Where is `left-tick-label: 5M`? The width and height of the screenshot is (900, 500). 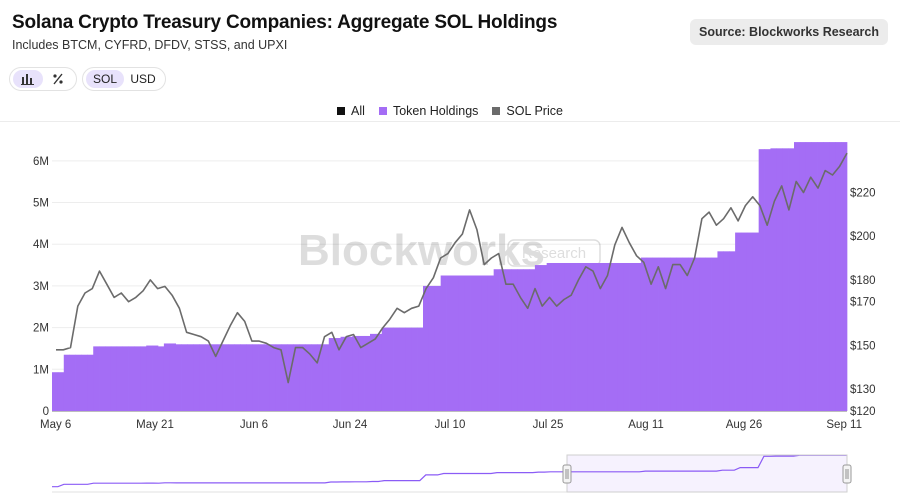 left-tick-label: 5M is located at coordinates (41, 204).